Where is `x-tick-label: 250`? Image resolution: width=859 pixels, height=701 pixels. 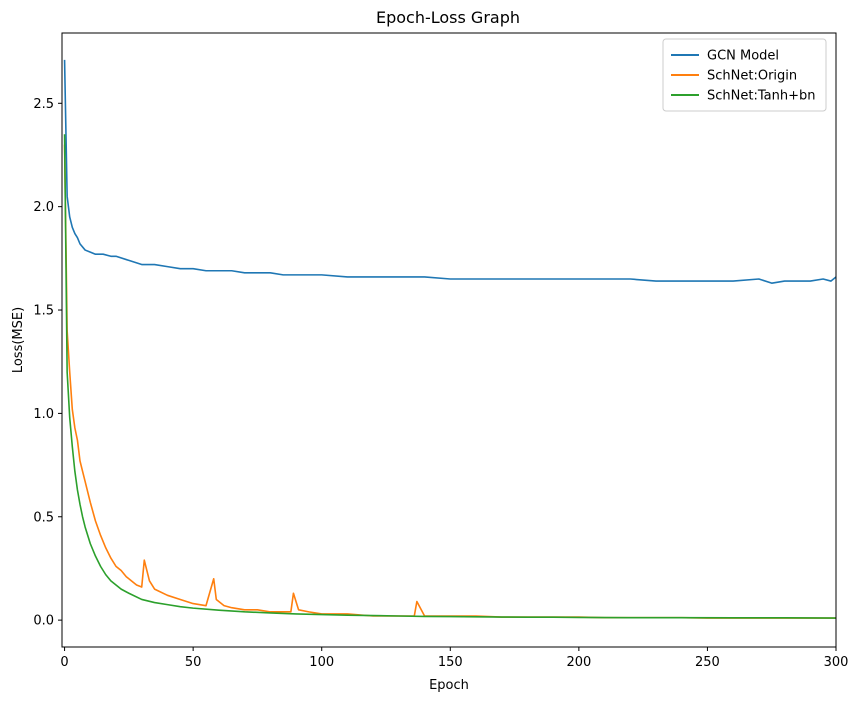 x-tick-label: 250 is located at coordinates (707, 662).